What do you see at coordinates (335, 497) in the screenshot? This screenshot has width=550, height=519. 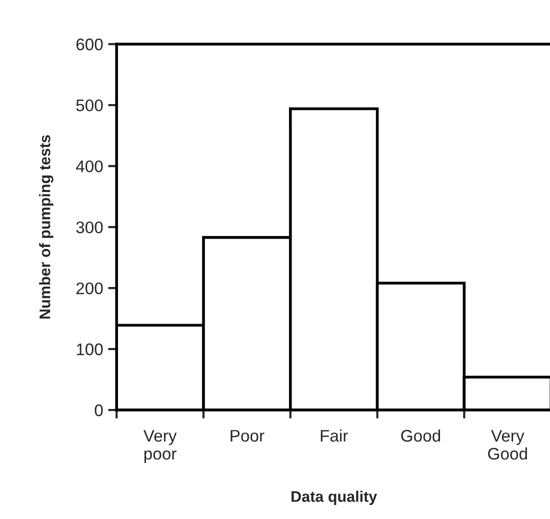 I see `x-axis-title: Data quality` at bounding box center [335, 497].